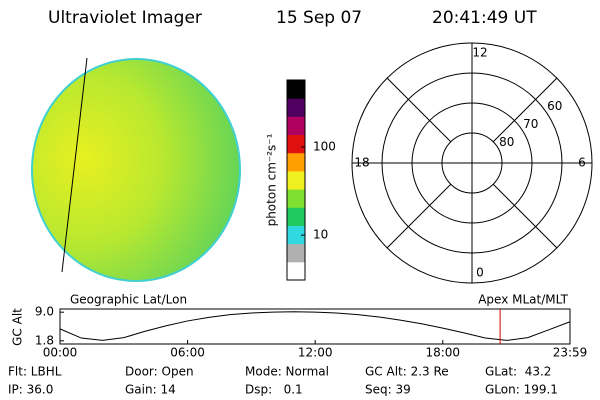  What do you see at coordinates (530, 124) in the screenshot?
I see `ring-label: 70` at bounding box center [530, 124].